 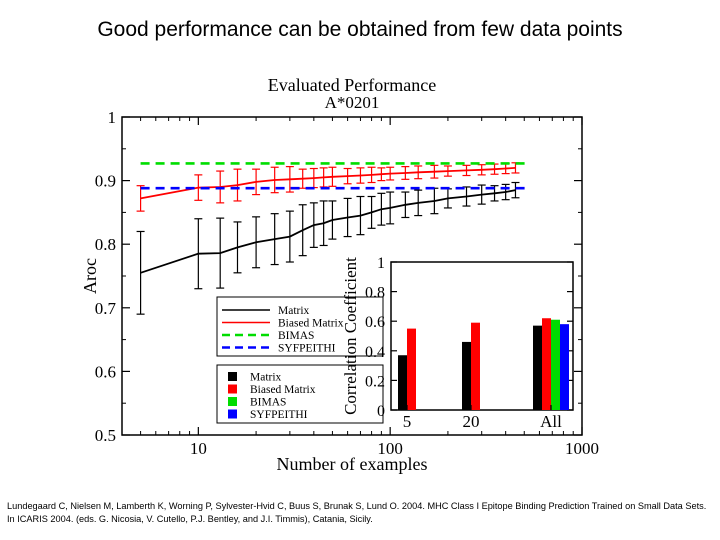 What do you see at coordinates (381, 411) in the screenshot?
I see `inset-y-tick-label: 0` at bounding box center [381, 411].